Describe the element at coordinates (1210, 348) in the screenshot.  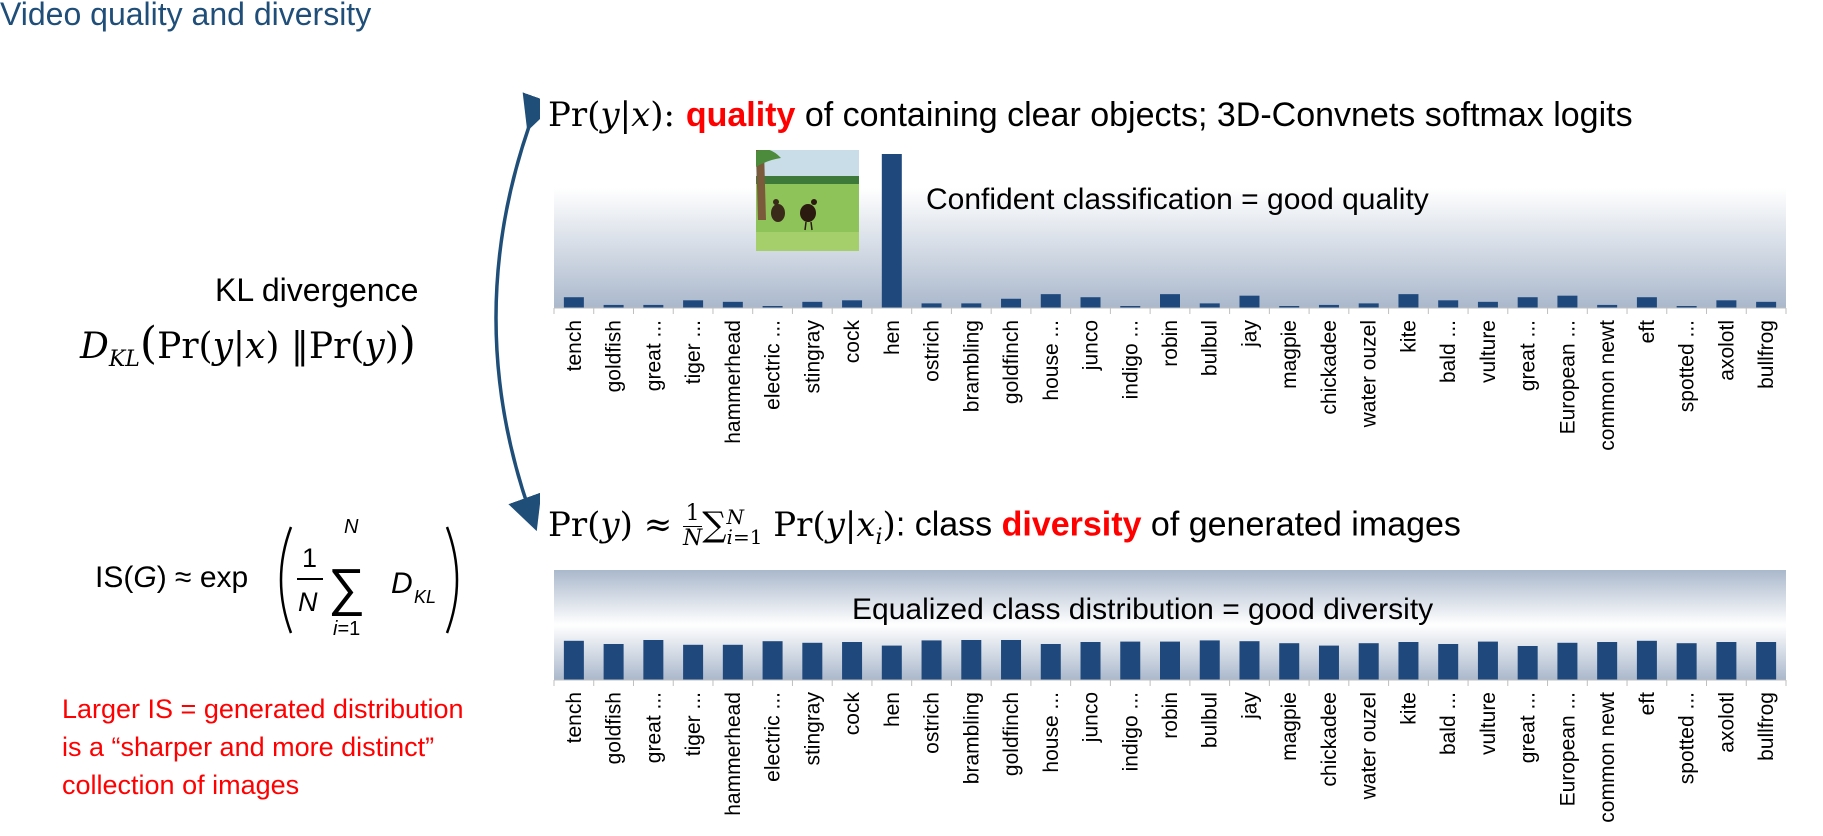
I see `x-tick-label: bulbul` at that location.